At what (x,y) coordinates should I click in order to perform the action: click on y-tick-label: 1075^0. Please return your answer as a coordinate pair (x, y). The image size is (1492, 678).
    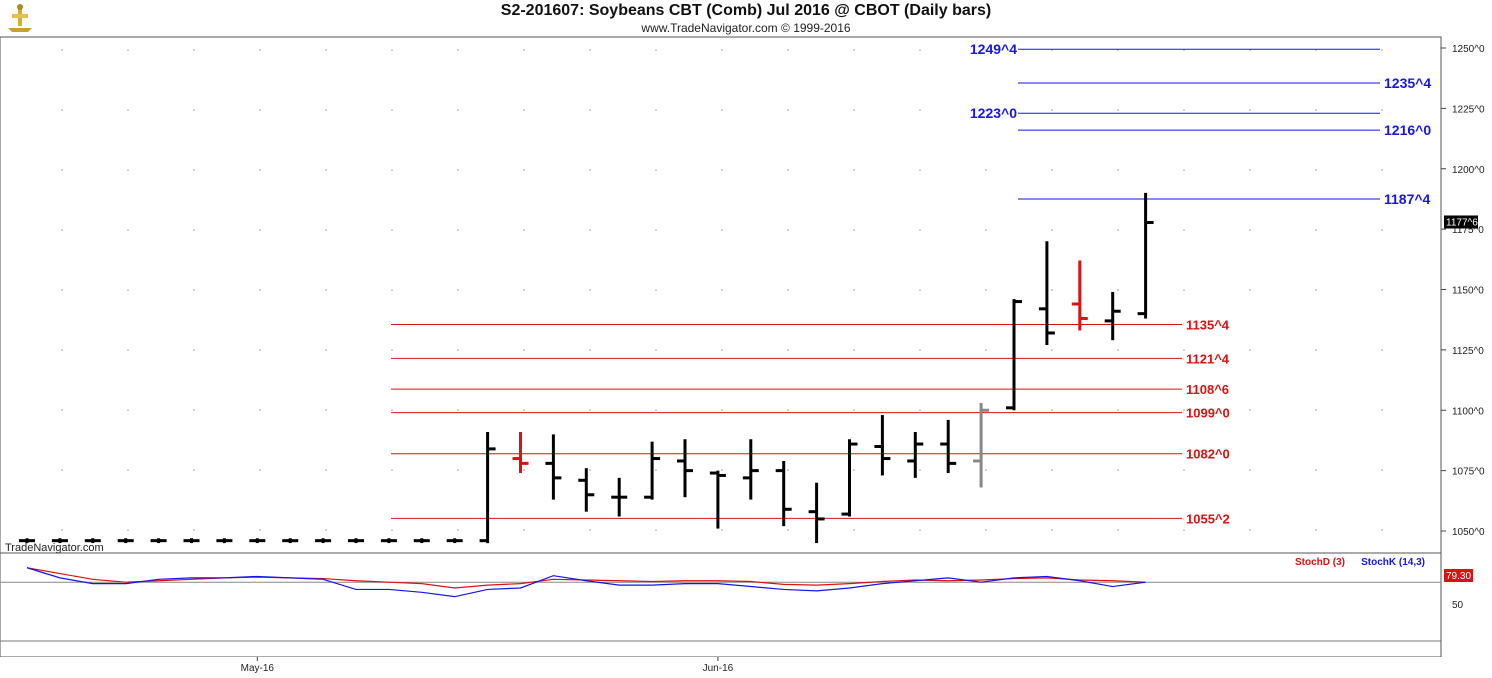
    Looking at the image, I should click on (1468, 472).